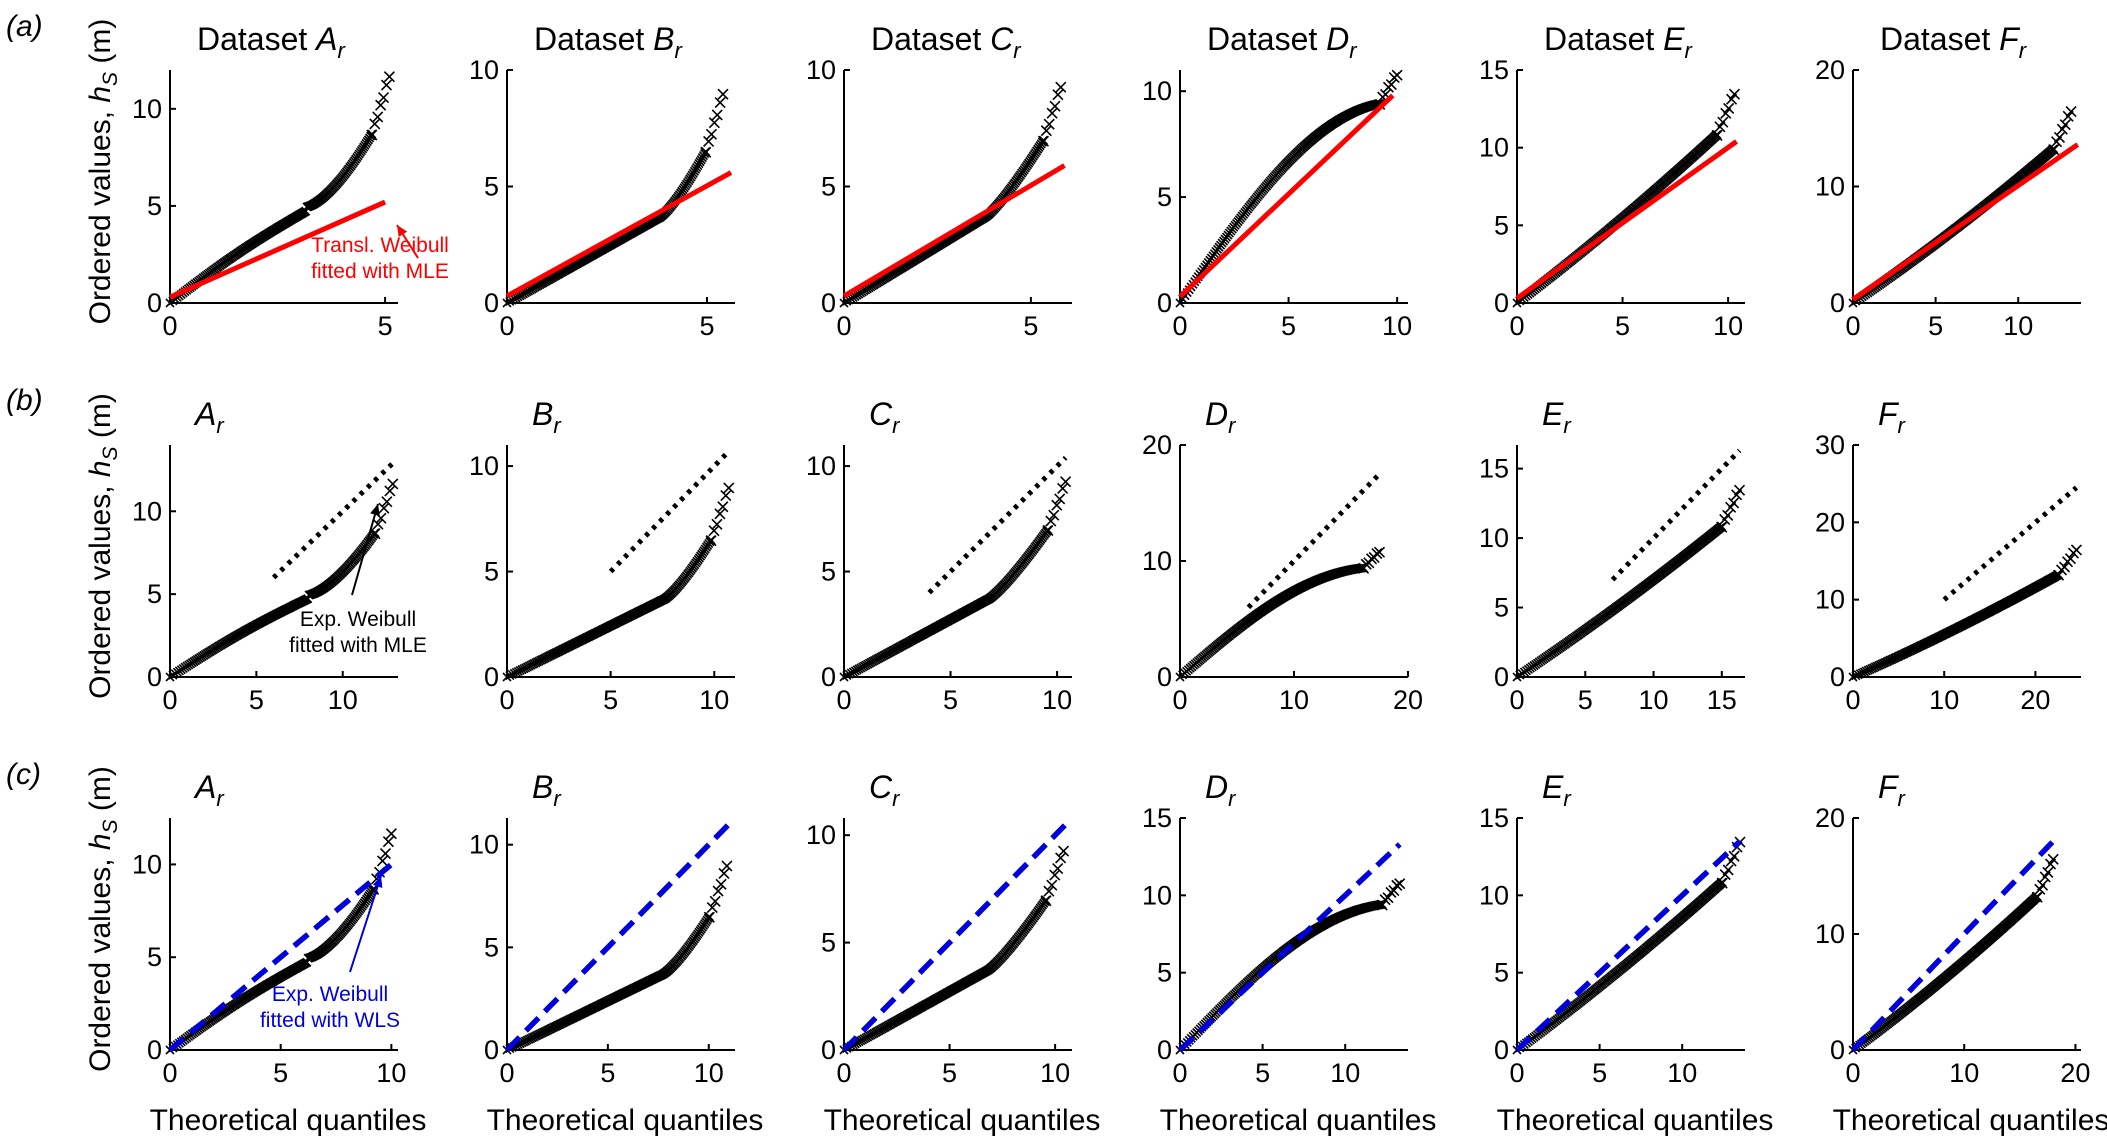 The image size is (2107, 1145). Describe the element at coordinates (1970, 1120) in the screenshot. I see `x-axis-label-6: Theoretical quantiles` at that location.